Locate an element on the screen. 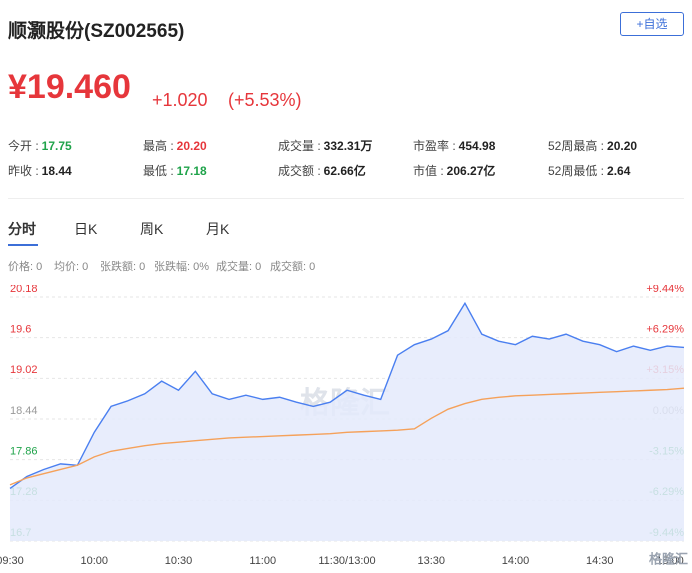 The height and width of the screenshot is (573, 692). stat: 今开 :17.75 is located at coordinates (40, 145).